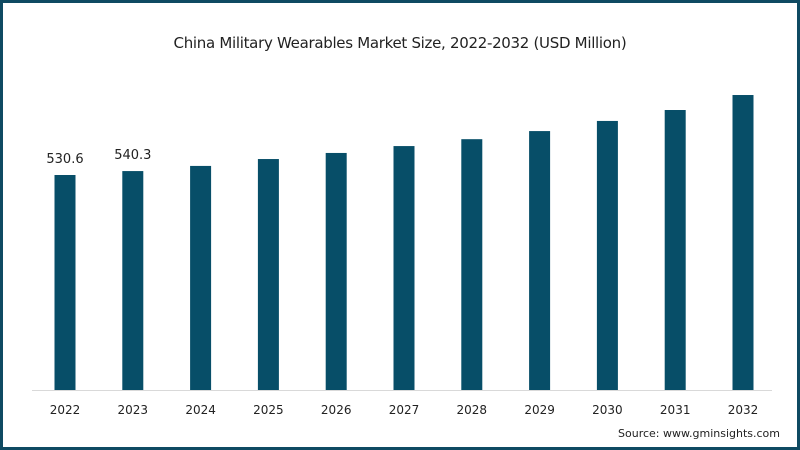 This screenshot has width=800, height=450. What do you see at coordinates (472, 264) in the screenshot?
I see `bar-2028` at bounding box center [472, 264].